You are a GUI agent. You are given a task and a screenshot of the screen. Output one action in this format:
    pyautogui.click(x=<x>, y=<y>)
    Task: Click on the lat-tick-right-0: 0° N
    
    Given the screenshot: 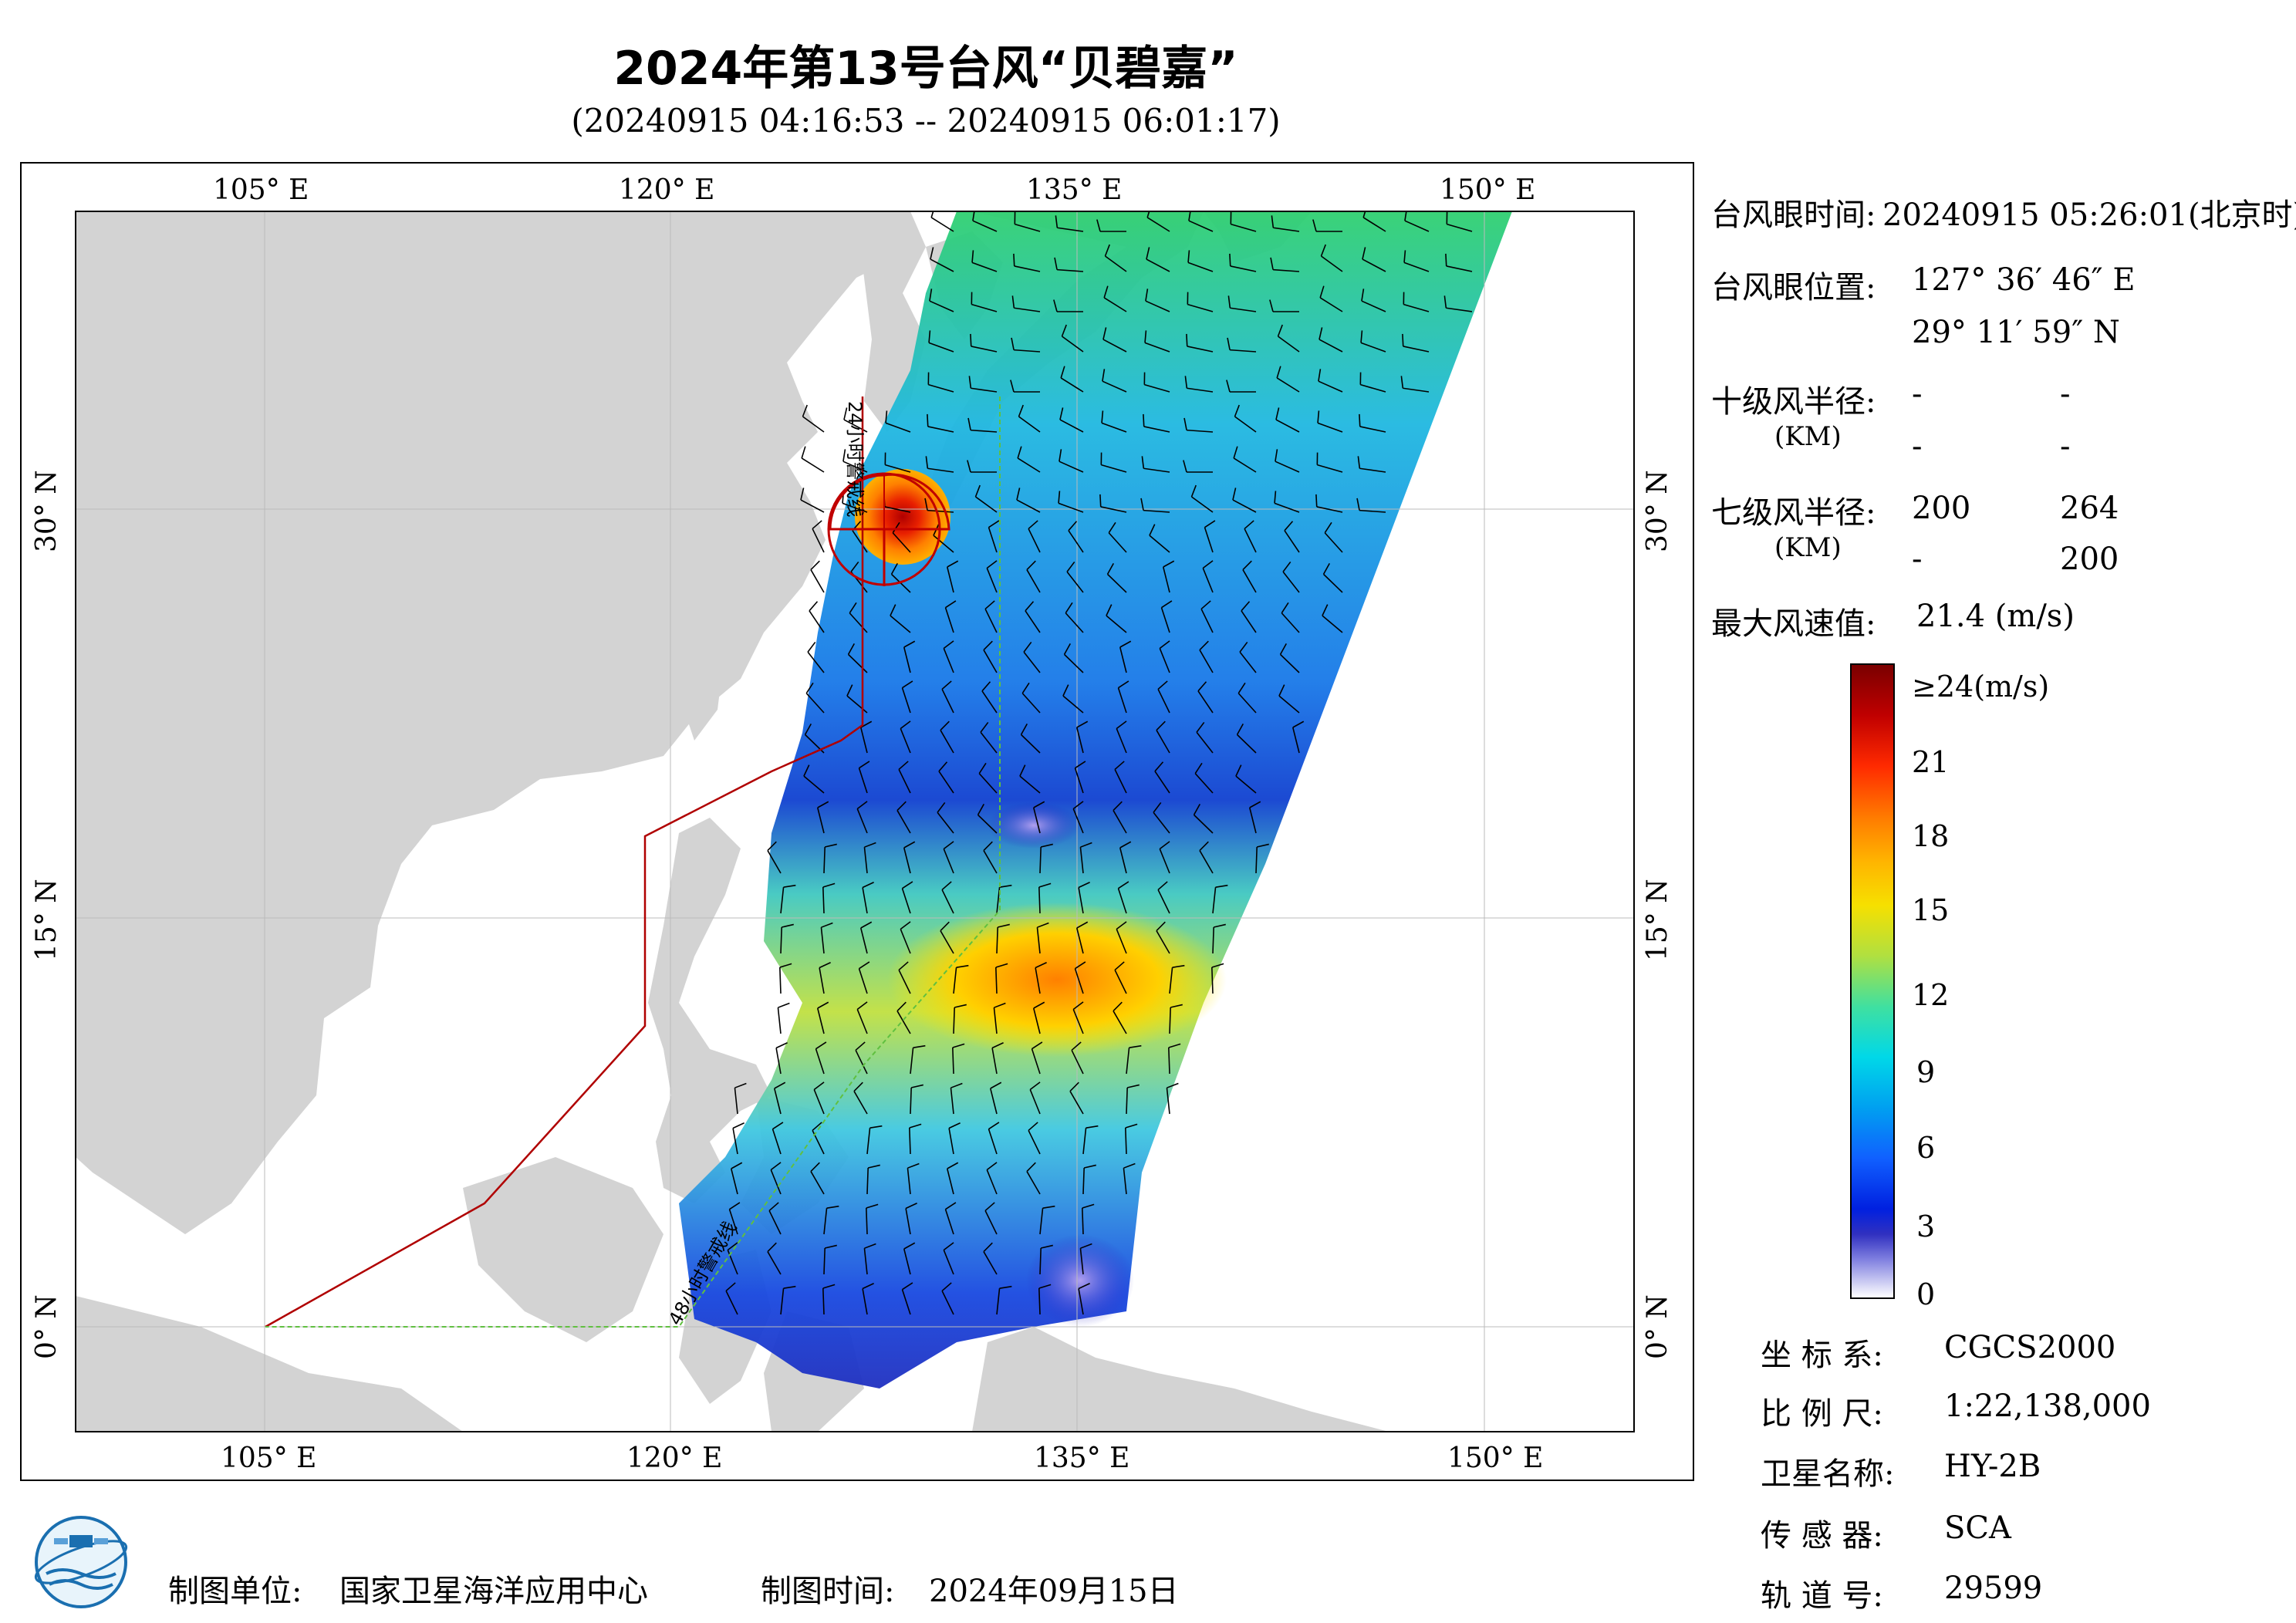 What is the action you would take?
    pyautogui.click(x=1657, y=1326)
    